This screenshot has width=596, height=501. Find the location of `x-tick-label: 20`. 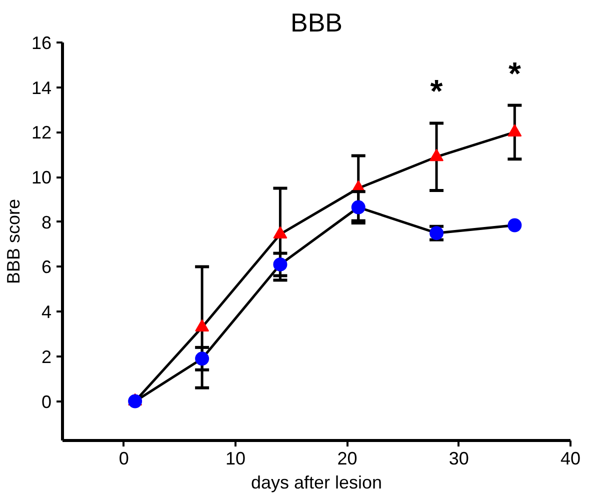

x-tick-label: 20 is located at coordinates (347, 458).